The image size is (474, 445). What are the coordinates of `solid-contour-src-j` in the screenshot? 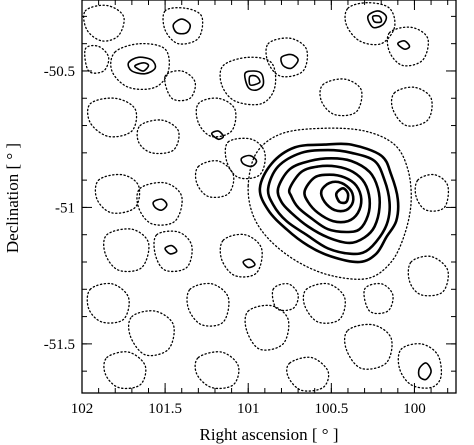 It's located at (404, 45).